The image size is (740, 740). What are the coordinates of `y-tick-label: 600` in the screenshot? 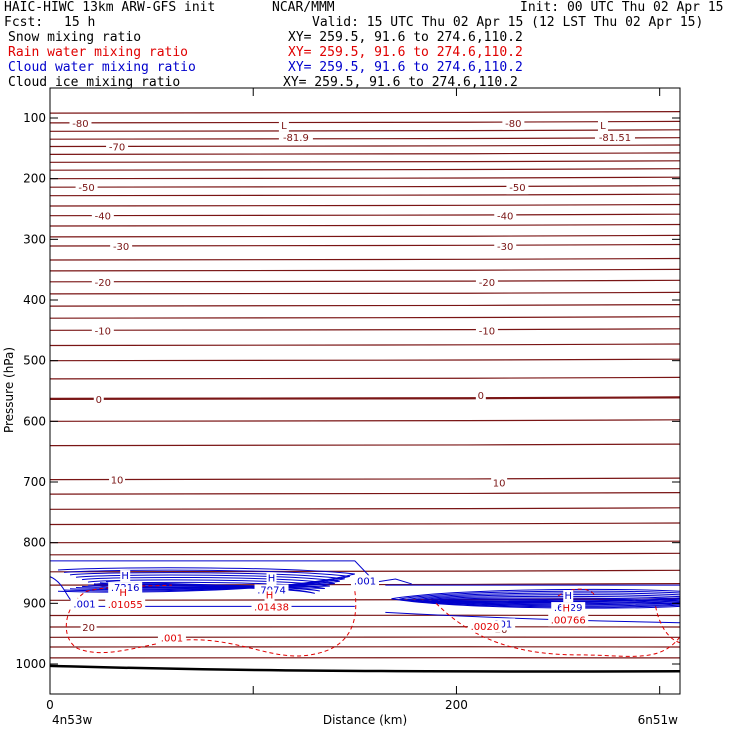 It's located at (34, 421).